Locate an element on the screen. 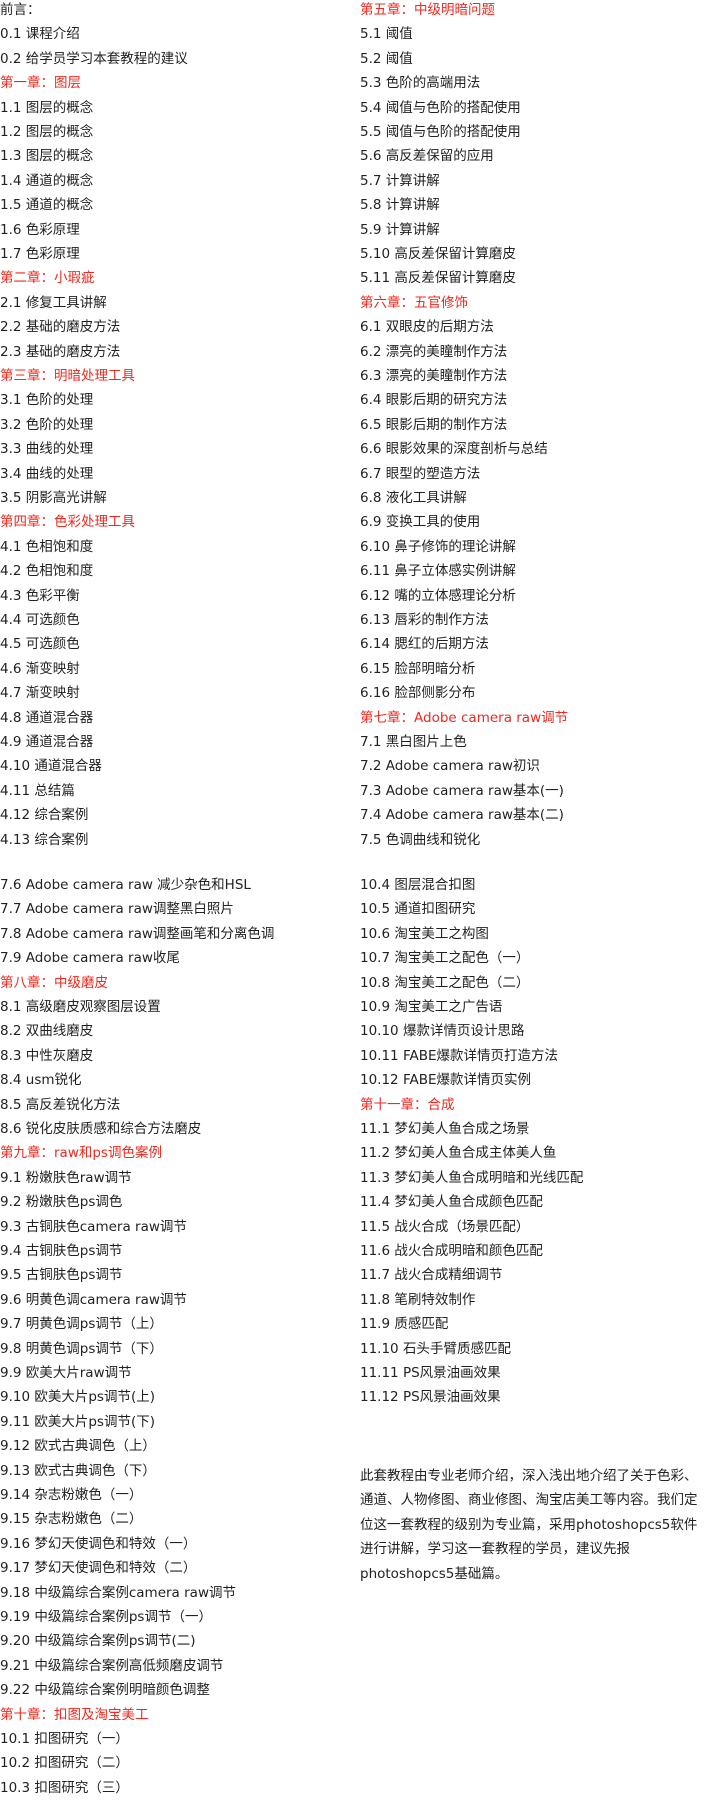 The image size is (721, 1800). lesson-item: 7.3 Adobe camera raw基本(一) is located at coordinates (462, 790).